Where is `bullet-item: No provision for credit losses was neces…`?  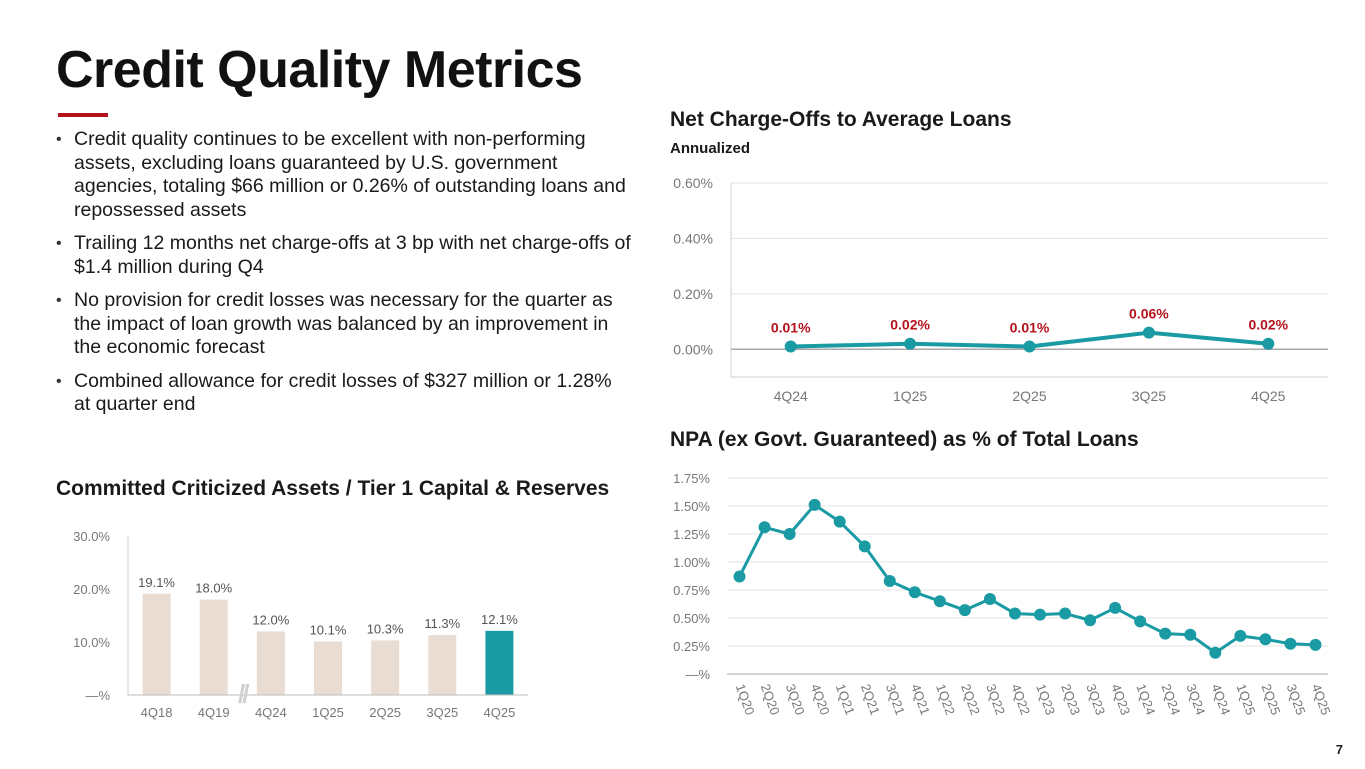 bullet-item: No provision for credit losses was neces… is located at coordinates (343, 324).